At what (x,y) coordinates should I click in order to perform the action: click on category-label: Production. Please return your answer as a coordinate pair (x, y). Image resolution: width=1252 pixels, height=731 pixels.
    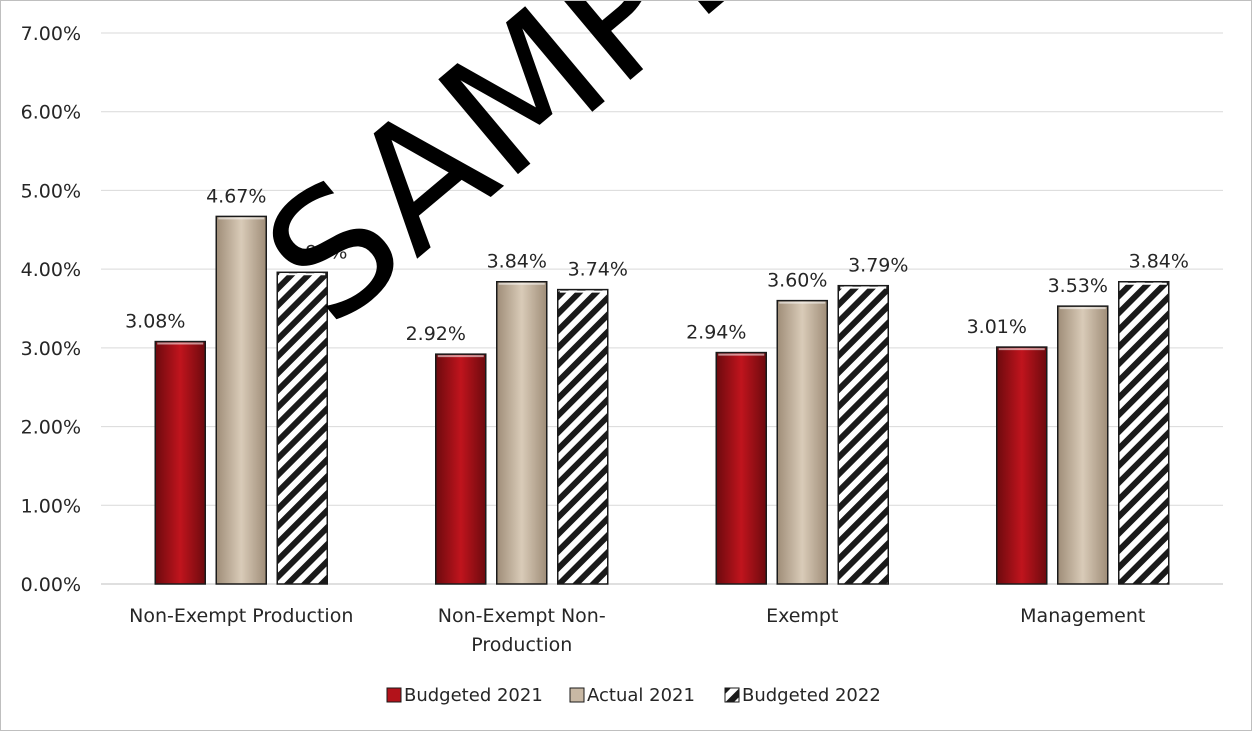
    Looking at the image, I should click on (521, 645).